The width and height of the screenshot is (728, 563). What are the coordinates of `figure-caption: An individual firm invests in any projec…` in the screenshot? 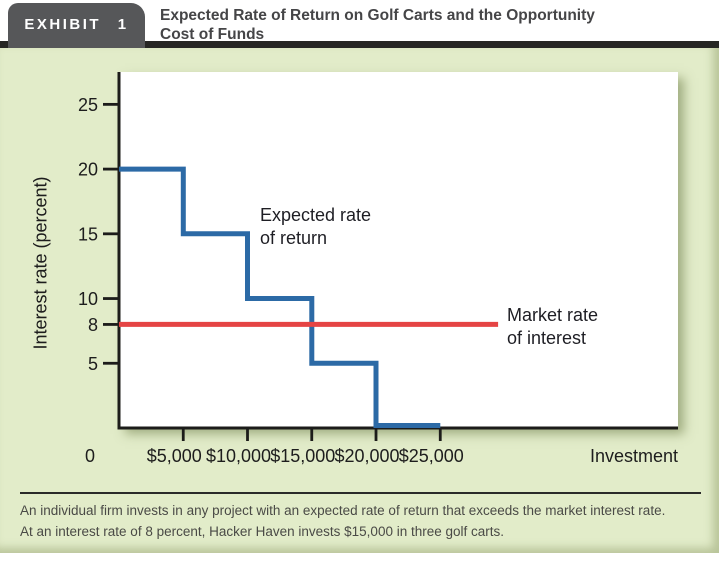 It's located at (343, 521).